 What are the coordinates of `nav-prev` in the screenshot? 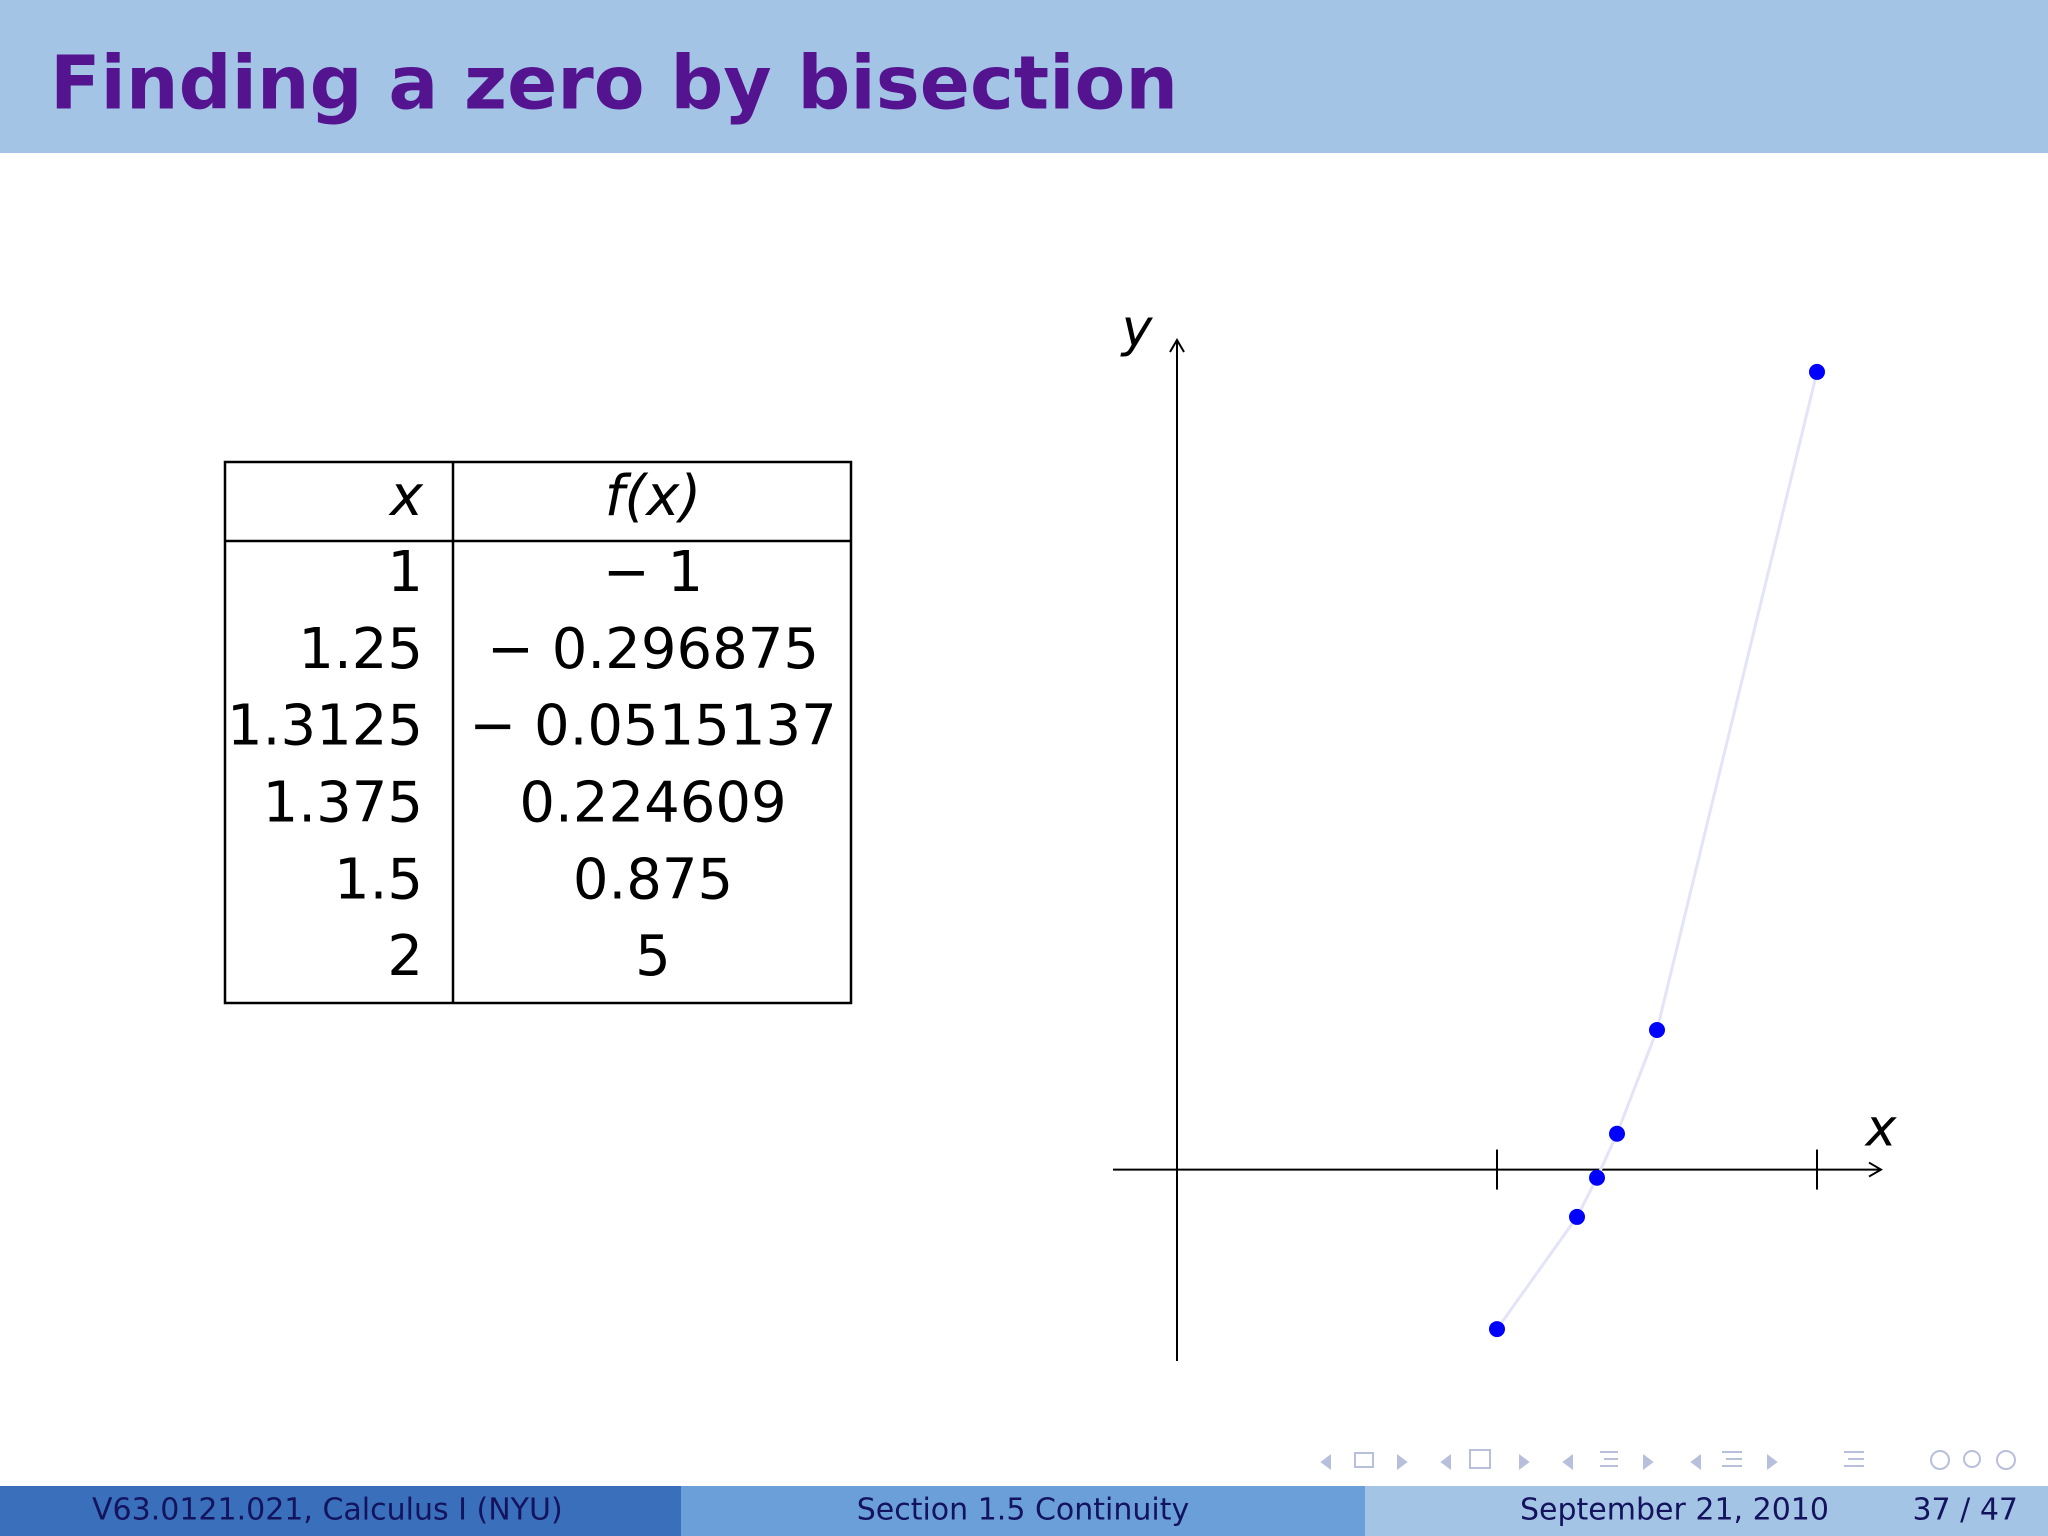 It's located at (1325, 1462).